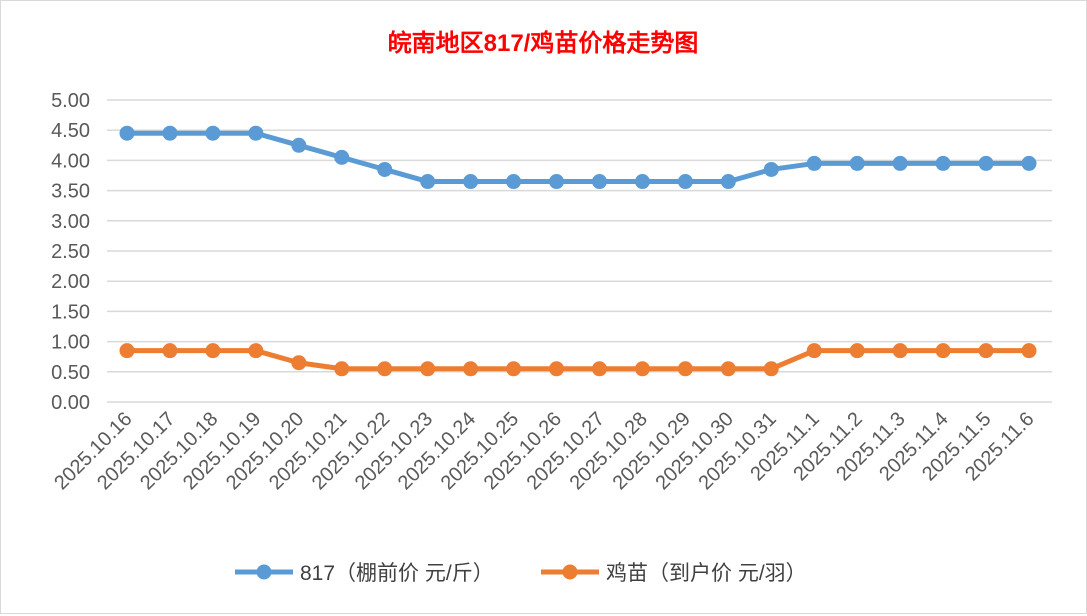 This screenshot has width=1087, height=616. Describe the element at coordinates (70, 343) in the screenshot. I see `y-tick-label: 1.00` at that location.